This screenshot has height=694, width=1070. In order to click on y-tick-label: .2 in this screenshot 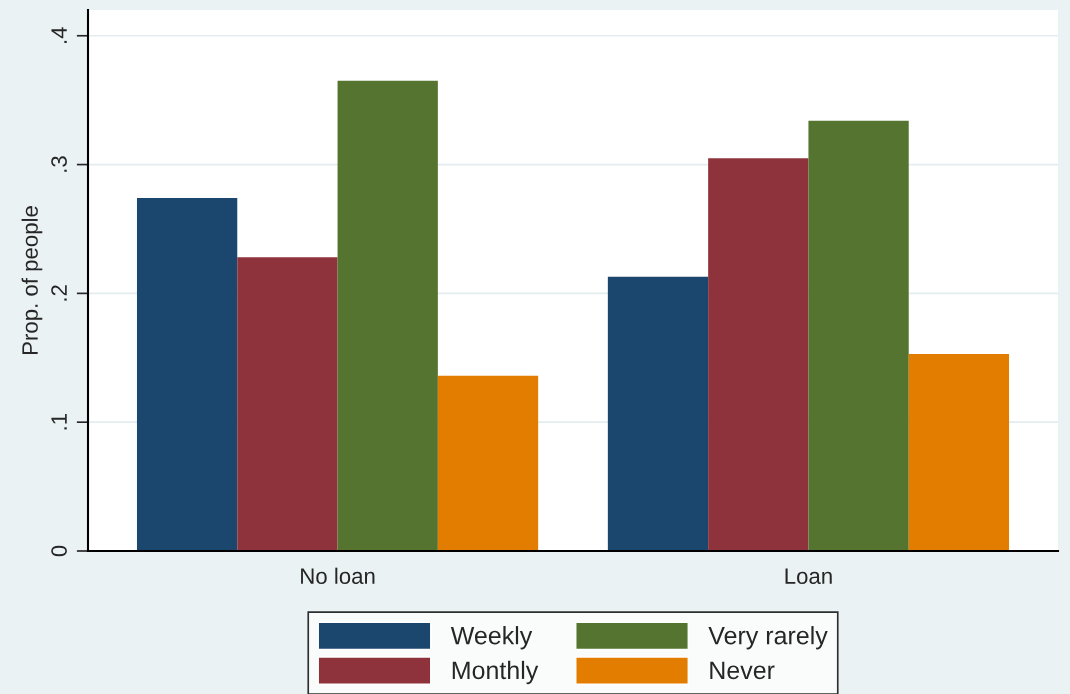, I will do `click(59, 293)`.